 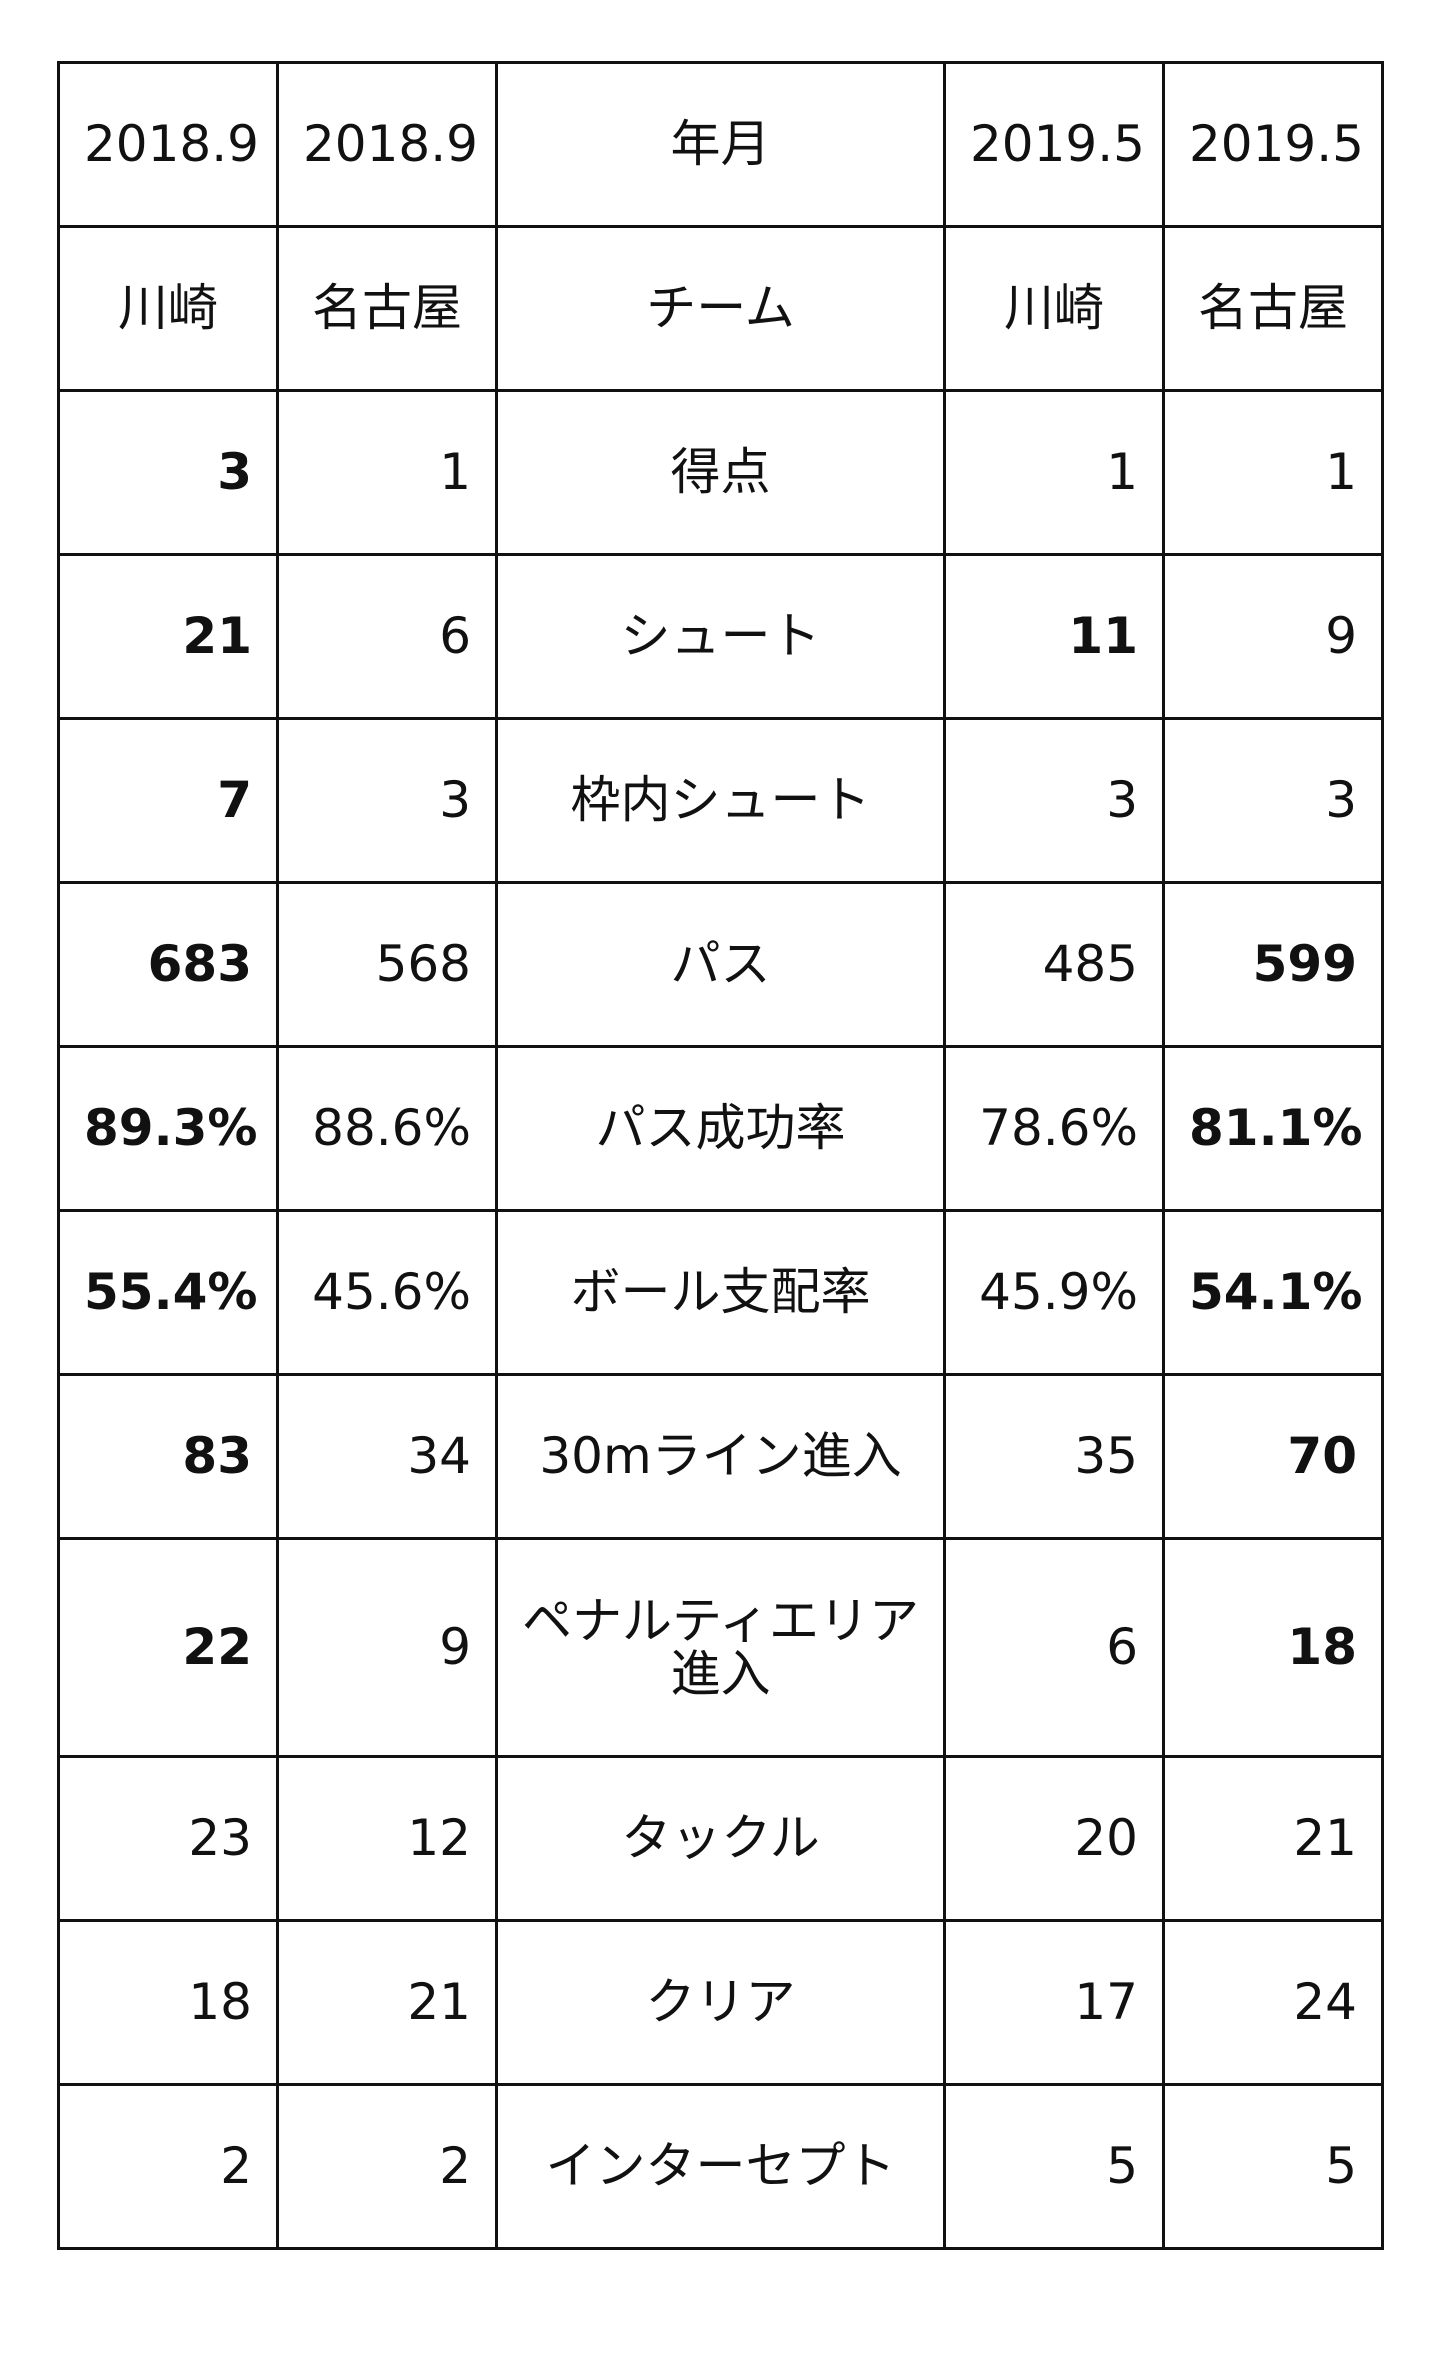 What do you see at coordinates (387, 1292) in the screenshot?
I see `table-cell: 45.6%` at bounding box center [387, 1292].